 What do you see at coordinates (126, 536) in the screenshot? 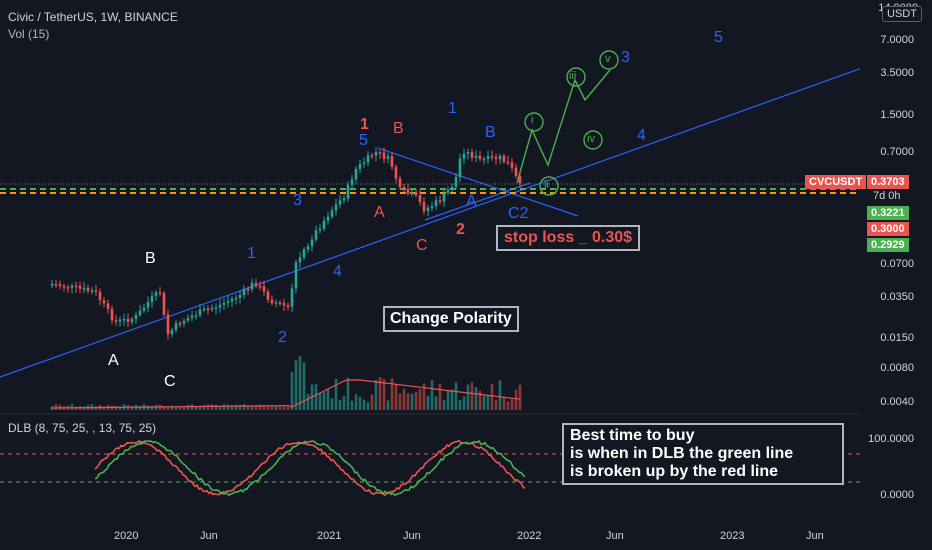
I see `time-tick: 2020` at bounding box center [126, 536].